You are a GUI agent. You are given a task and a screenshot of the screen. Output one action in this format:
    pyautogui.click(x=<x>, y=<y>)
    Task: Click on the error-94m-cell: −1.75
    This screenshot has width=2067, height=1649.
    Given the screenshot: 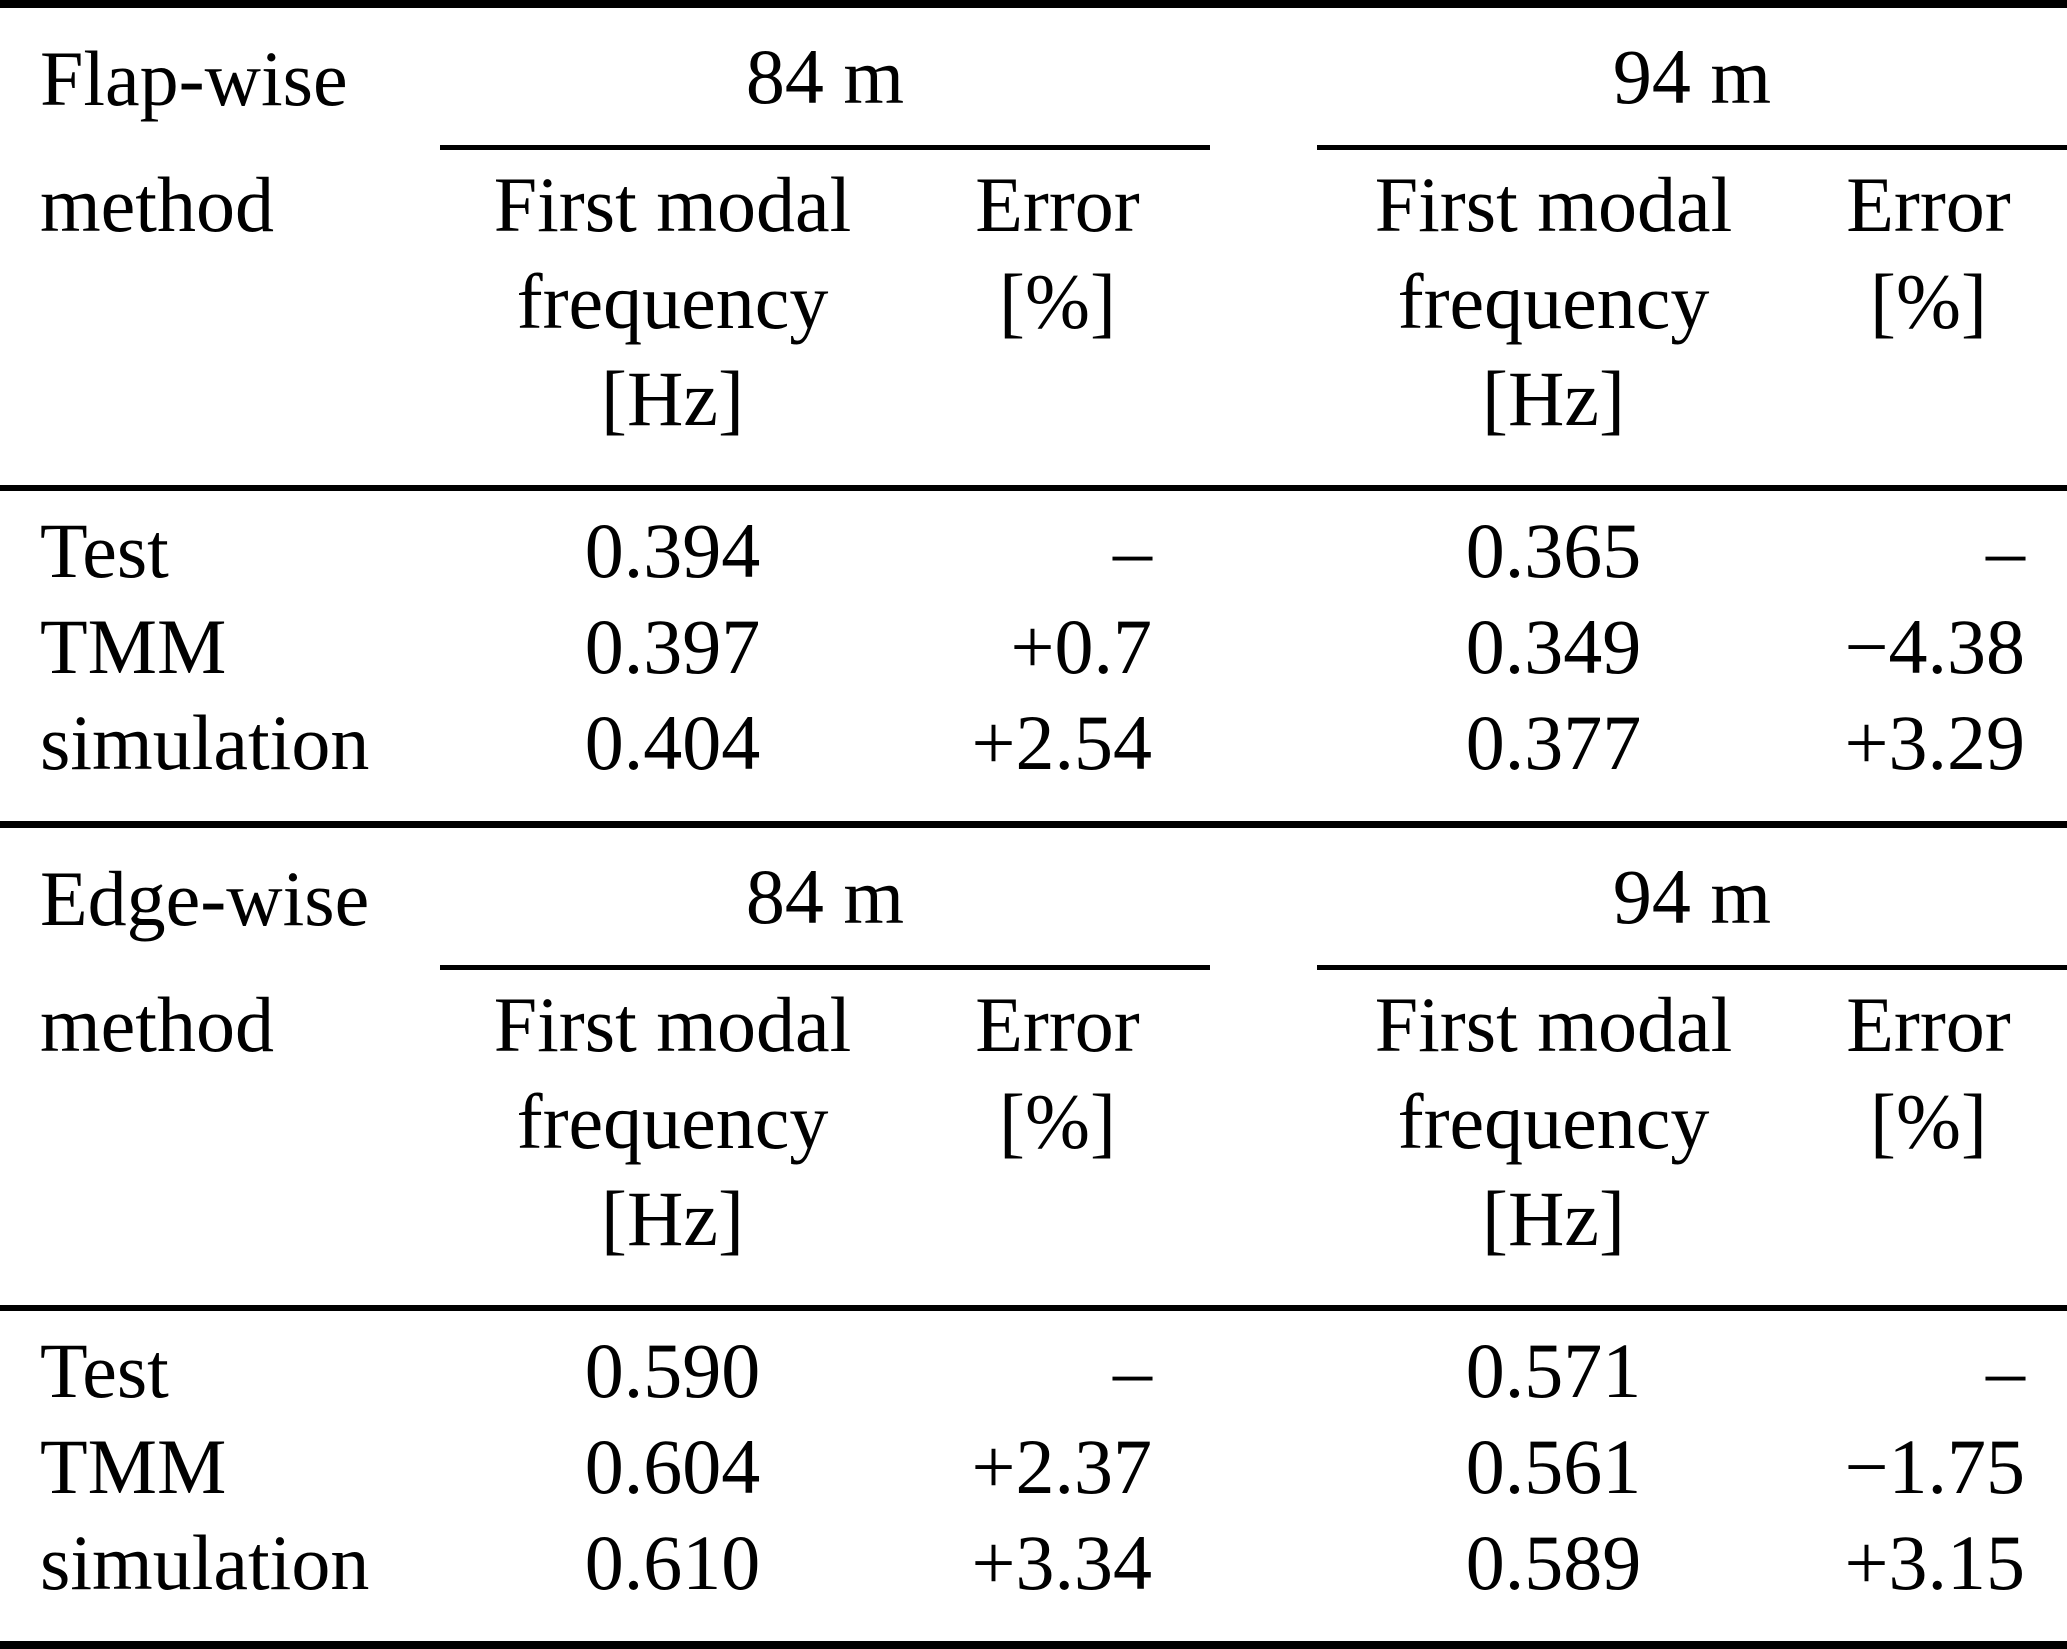 What is the action you would take?
    pyautogui.click(x=1935, y=1466)
    